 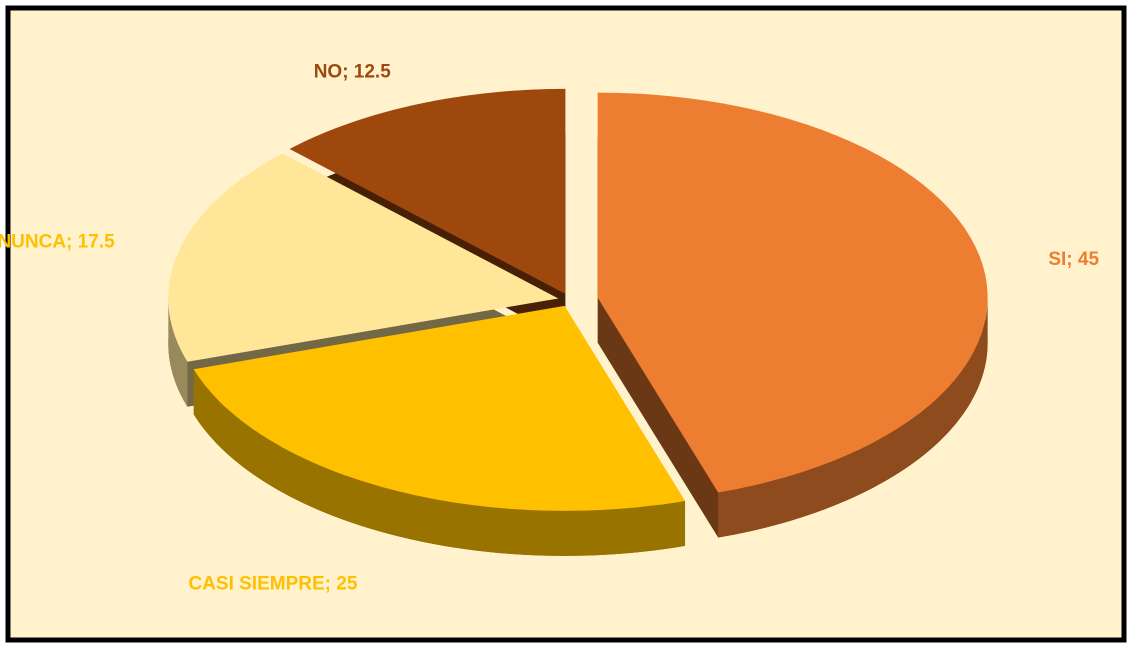 What do you see at coordinates (1073, 259) in the screenshot?
I see `data-label: SI; 45` at bounding box center [1073, 259].